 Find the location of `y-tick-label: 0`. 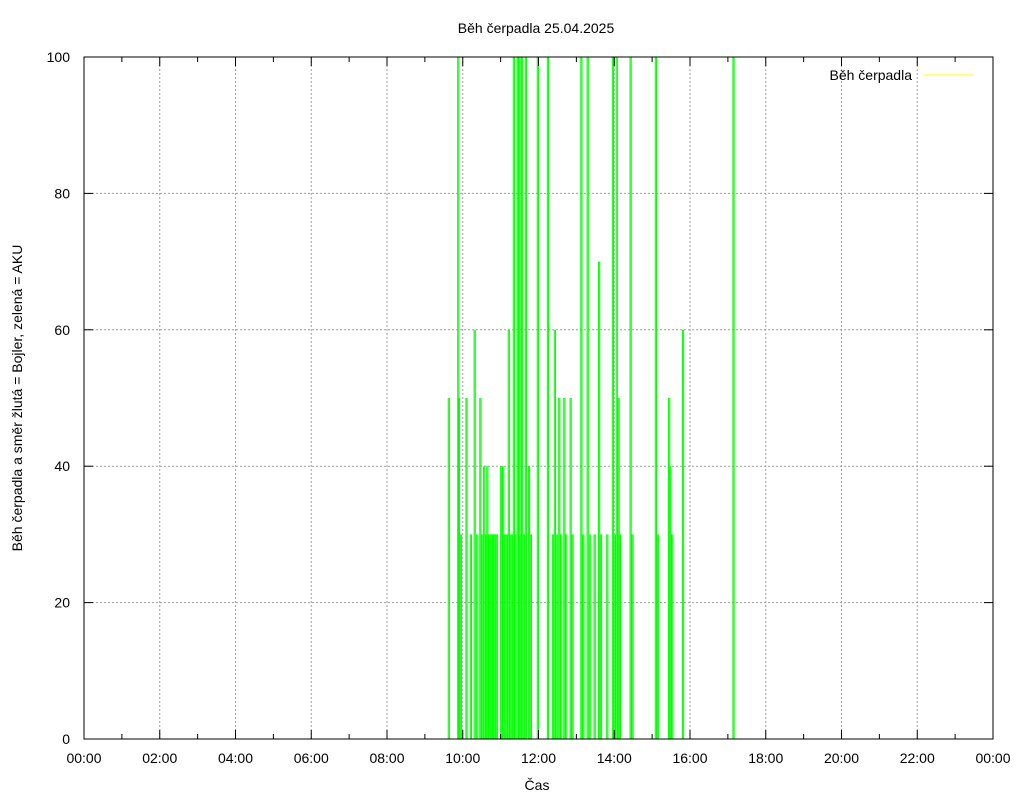

y-tick-label: 0 is located at coordinates (66, 739).